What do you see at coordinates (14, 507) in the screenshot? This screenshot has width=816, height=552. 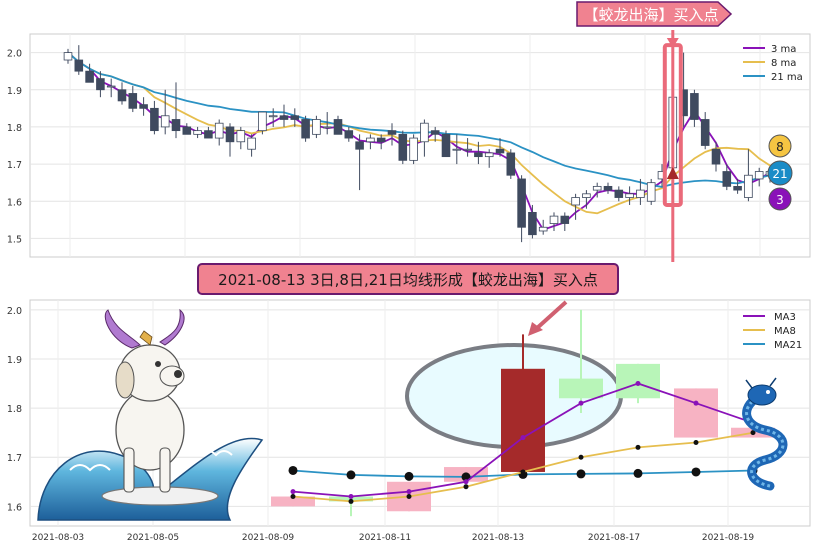 I see `bottom-y-tick-label: 1.6` at bounding box center [14, 507].